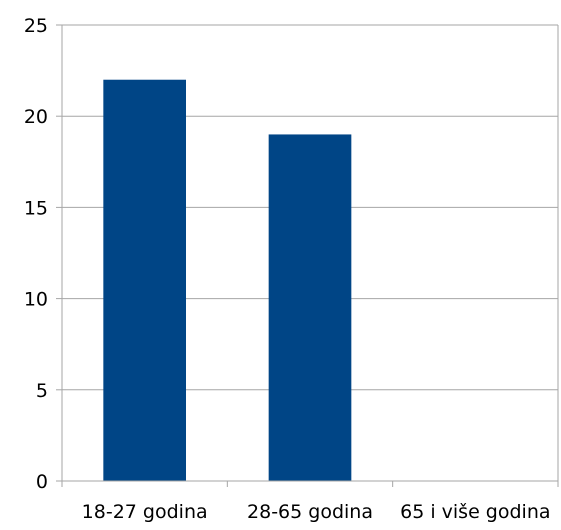  I want to click on y-tick-label: 25, so click(36, 26).